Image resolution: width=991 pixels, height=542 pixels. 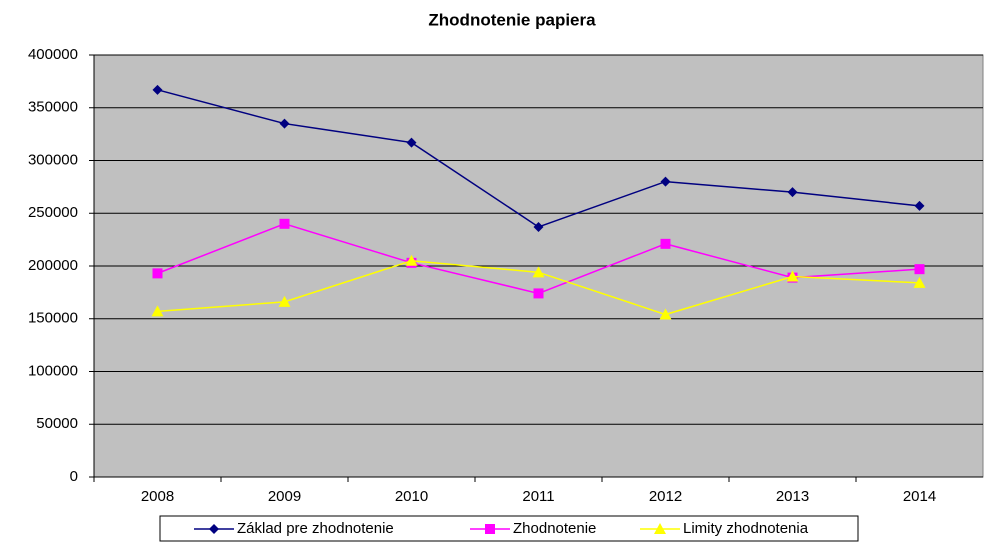 I want to click on legend-label: Limity zhodnotenia, so click(x=746, y=528).